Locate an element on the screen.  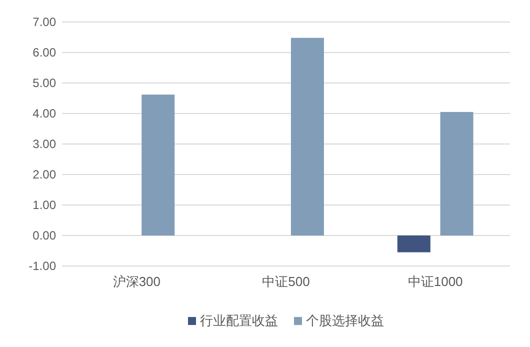
legend-label: 行业配置收益 is located at coordinates (239, 320).